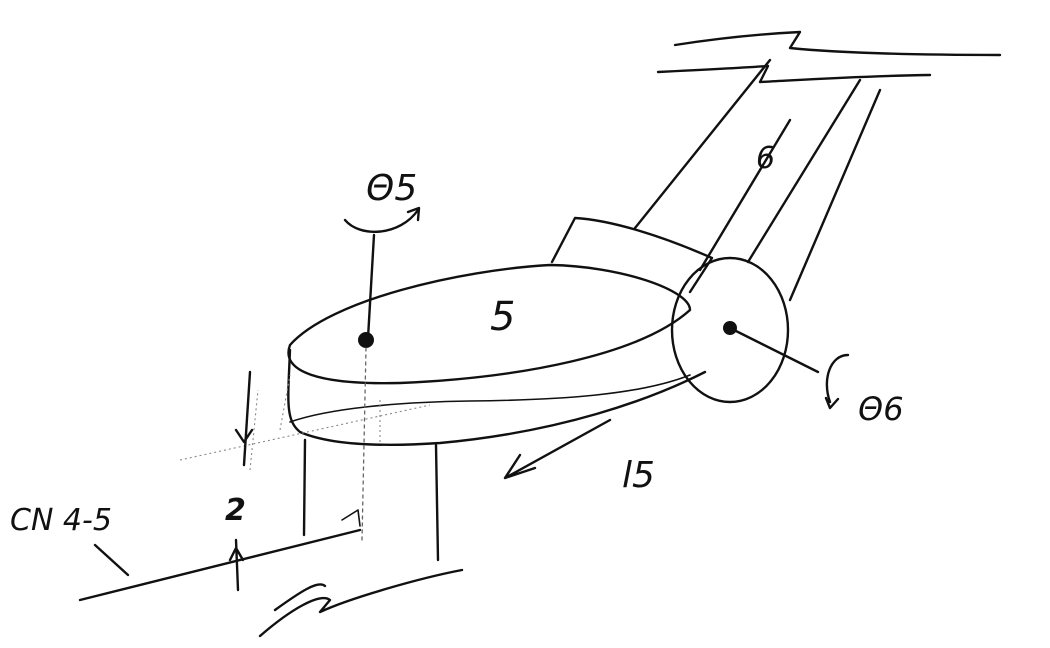 The width and height of the screenshot is (1050, 648). I want to click on link-5-side-face, so click(497, 397).